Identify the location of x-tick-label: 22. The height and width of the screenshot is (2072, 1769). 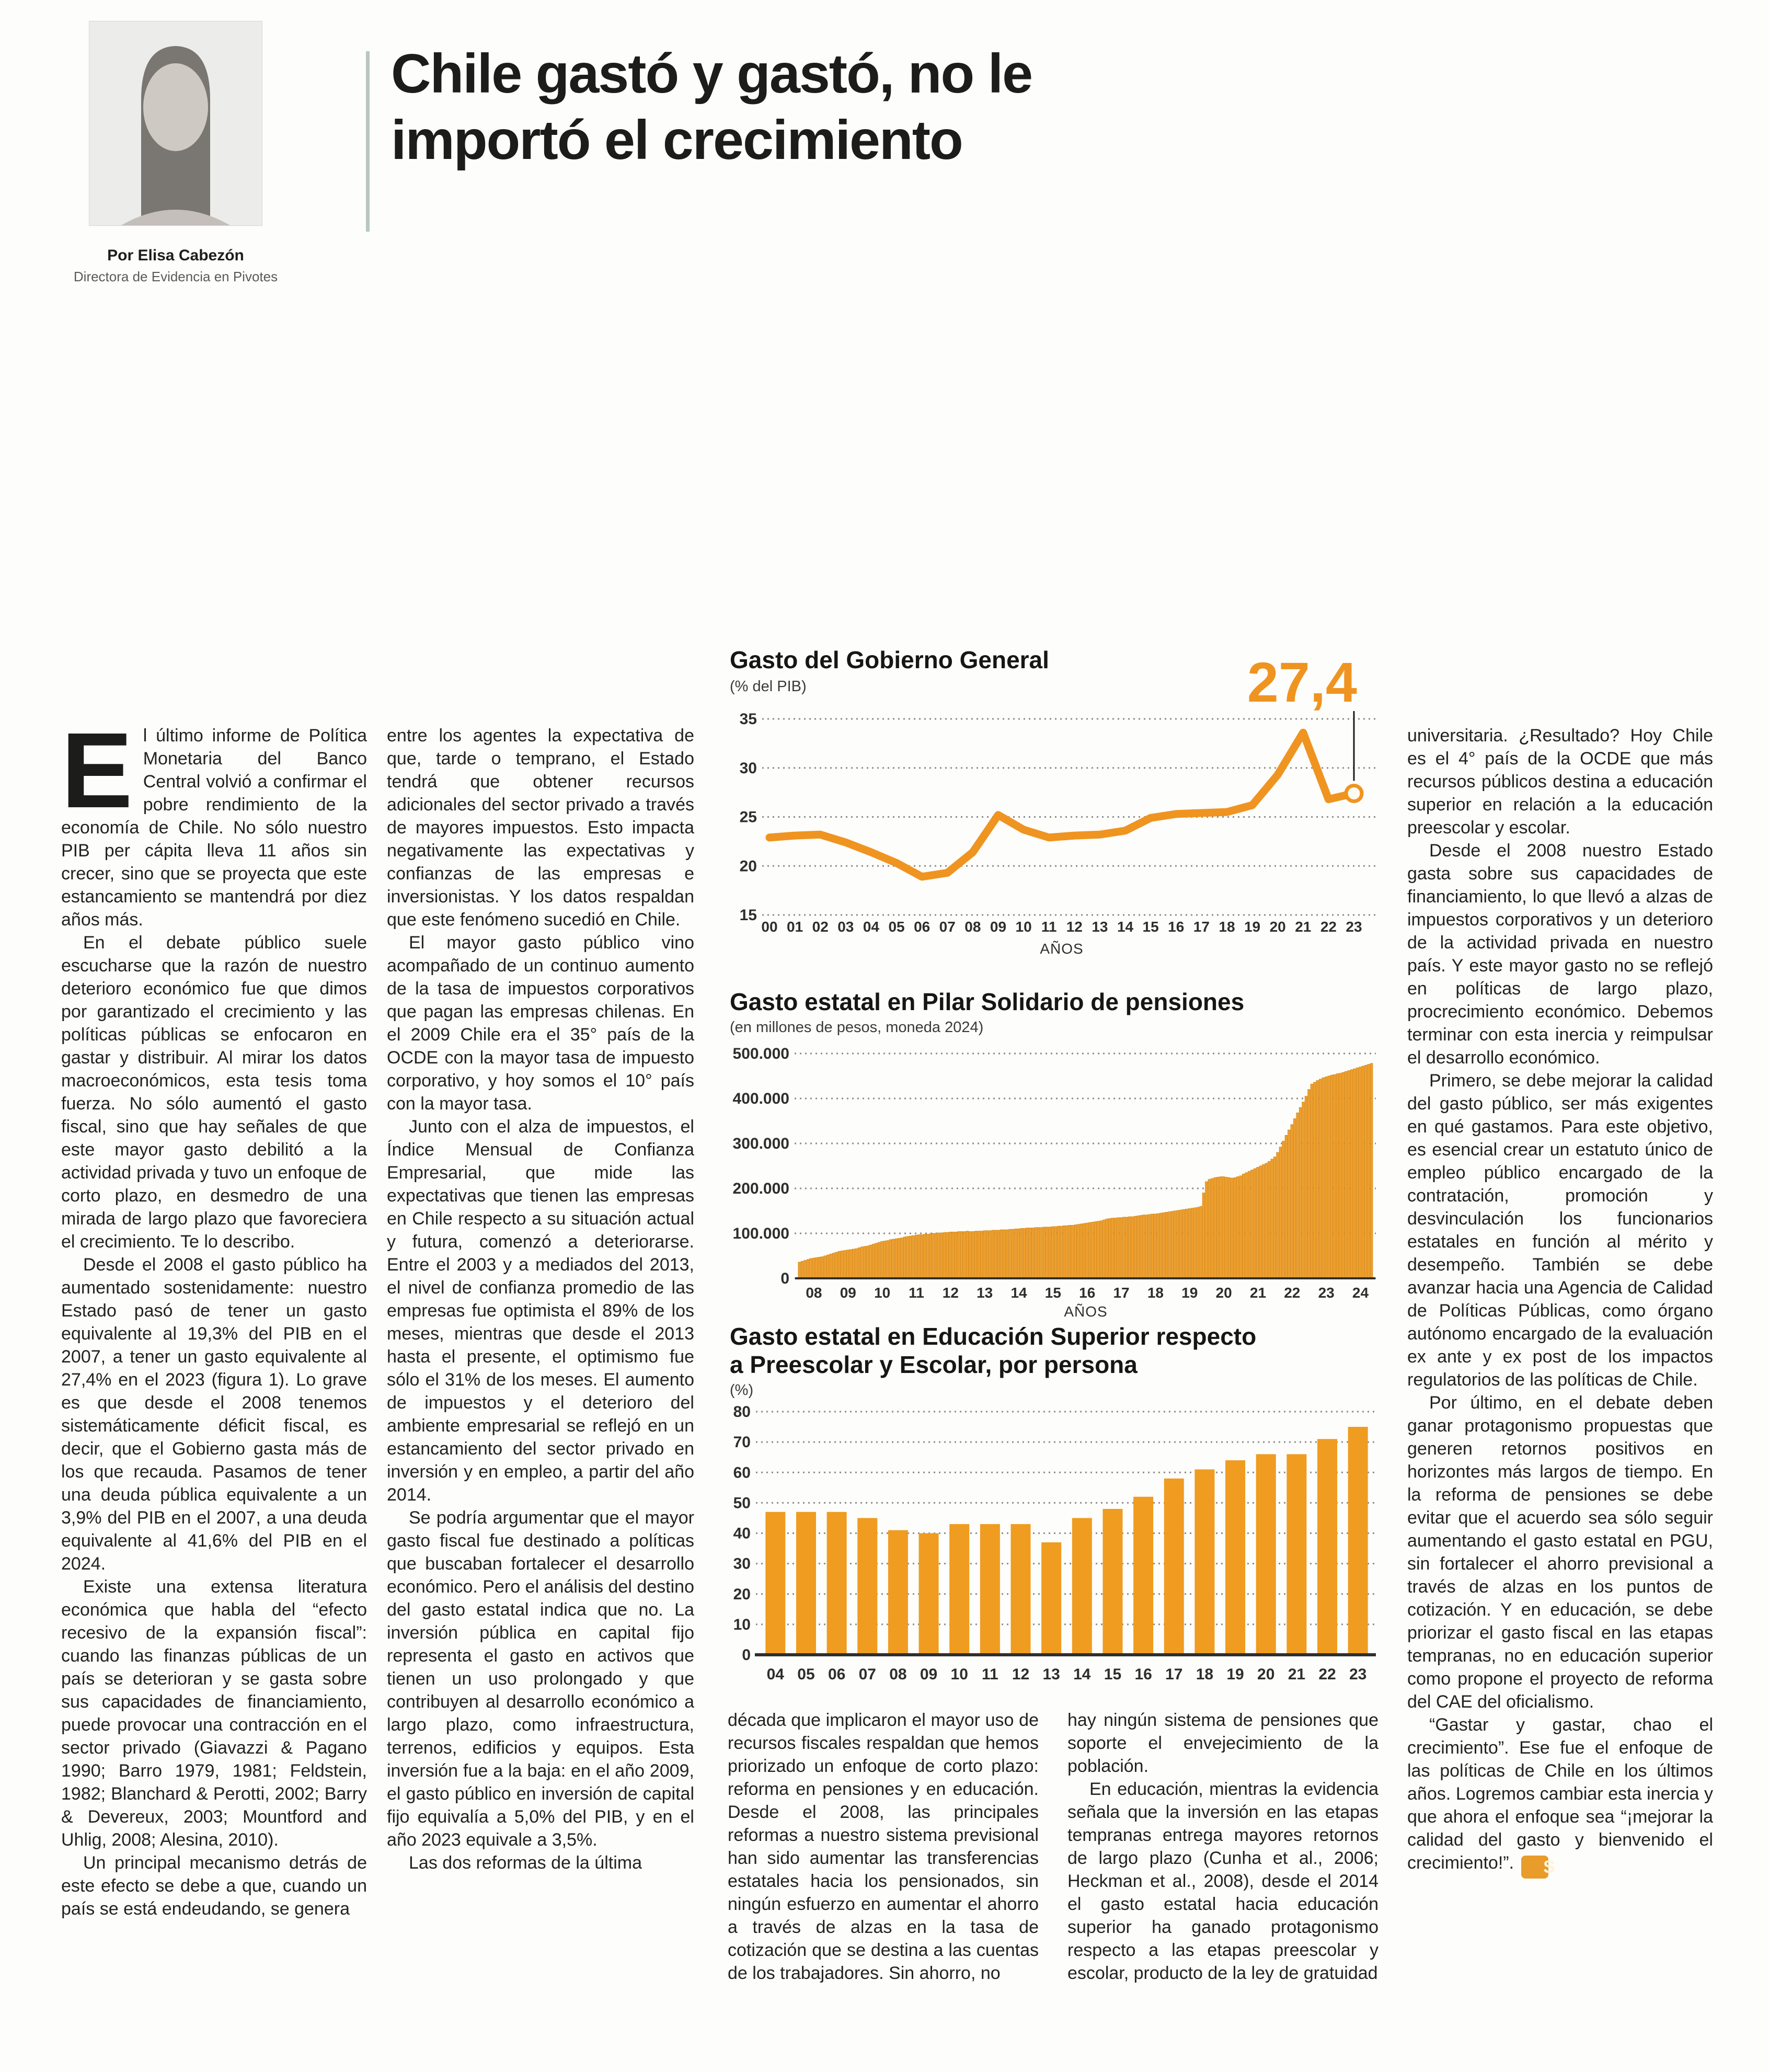
(1292, 1293).